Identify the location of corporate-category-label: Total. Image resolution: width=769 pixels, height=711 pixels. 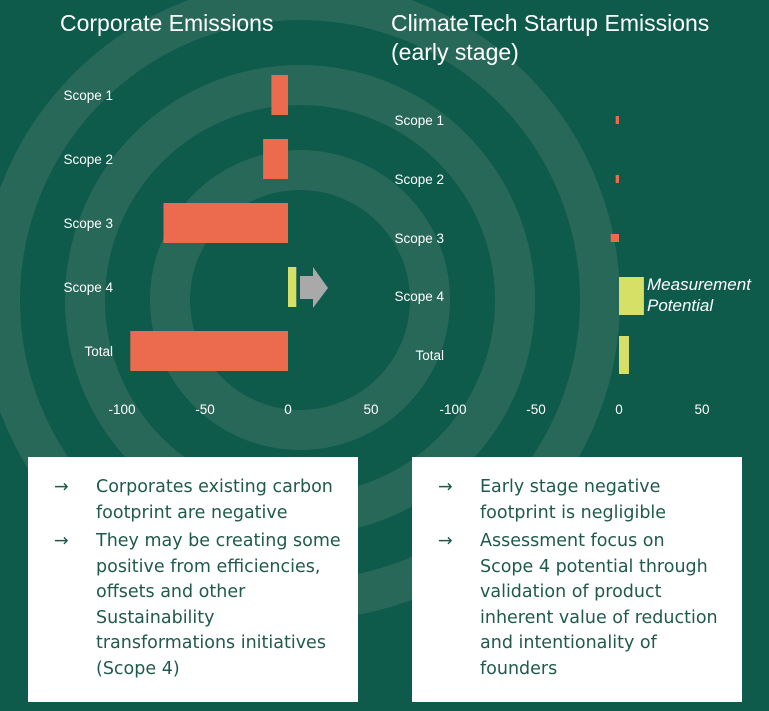
(98, 351).